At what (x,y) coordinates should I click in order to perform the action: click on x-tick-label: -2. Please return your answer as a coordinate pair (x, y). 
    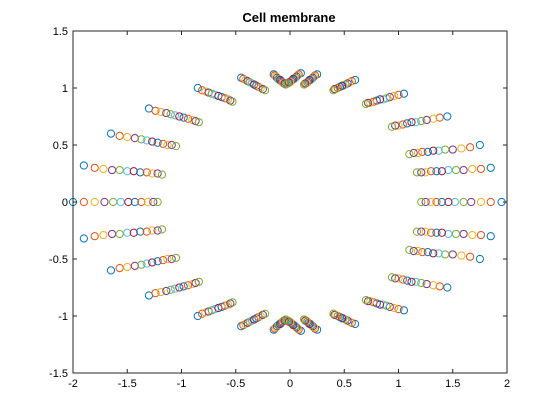
    Looking at the image, I should click on (73, 384).